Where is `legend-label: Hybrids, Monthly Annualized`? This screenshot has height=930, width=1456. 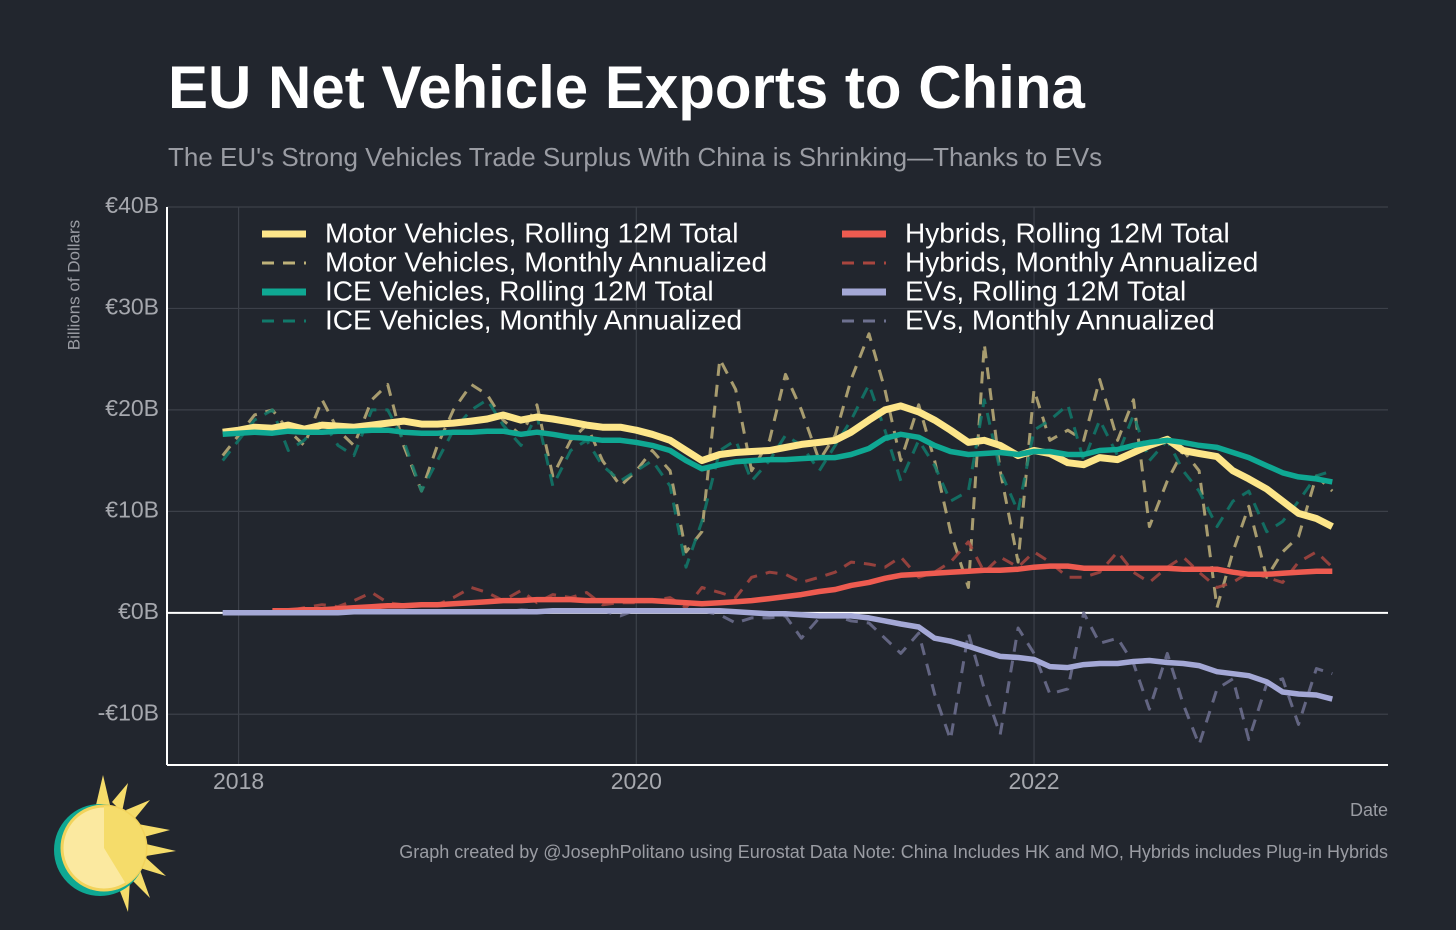 legend-label: Hybrids, Monthly Annualized is located at coordinates (1081, 261).